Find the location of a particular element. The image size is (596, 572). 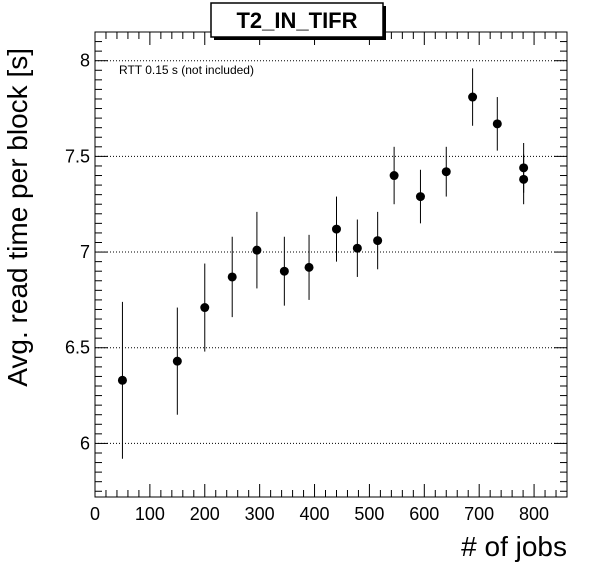

title-box: T2_IN_TIFR is located at coordinates (298, 21).